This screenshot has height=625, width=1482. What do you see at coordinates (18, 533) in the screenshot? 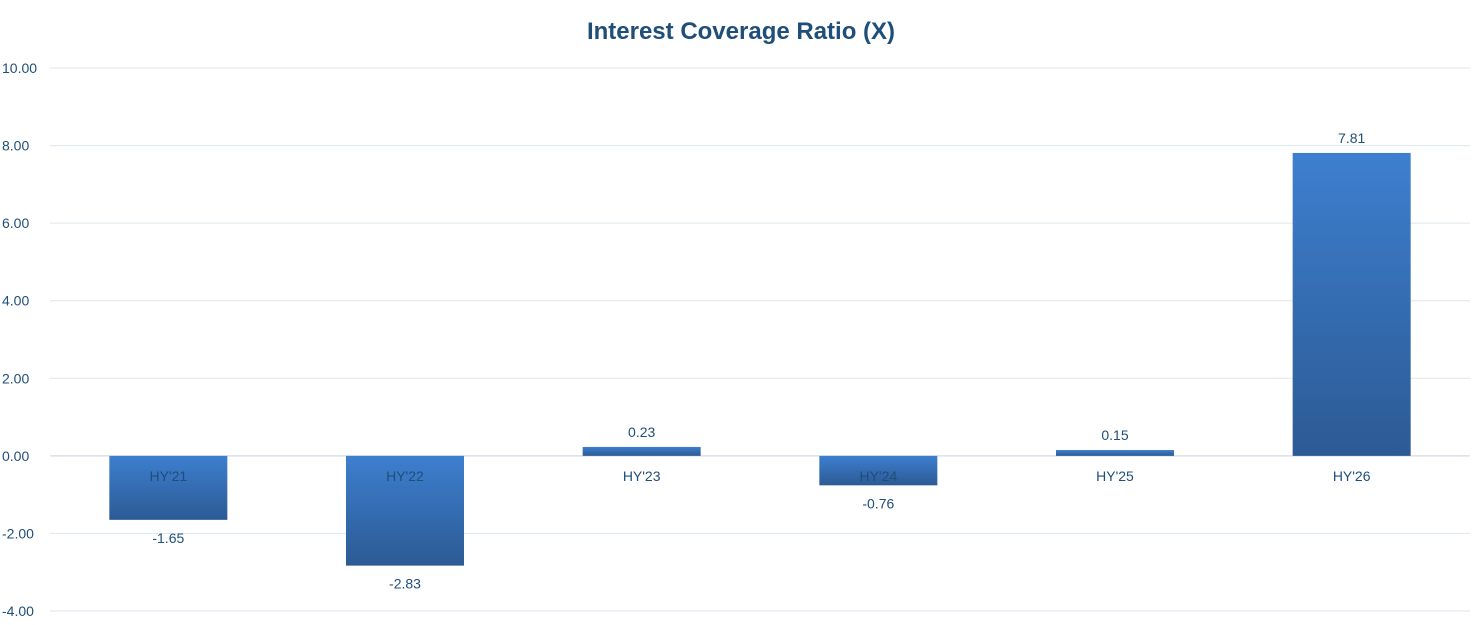
I see `y-tick-label: -2.00` at bounding box center [18, 533].